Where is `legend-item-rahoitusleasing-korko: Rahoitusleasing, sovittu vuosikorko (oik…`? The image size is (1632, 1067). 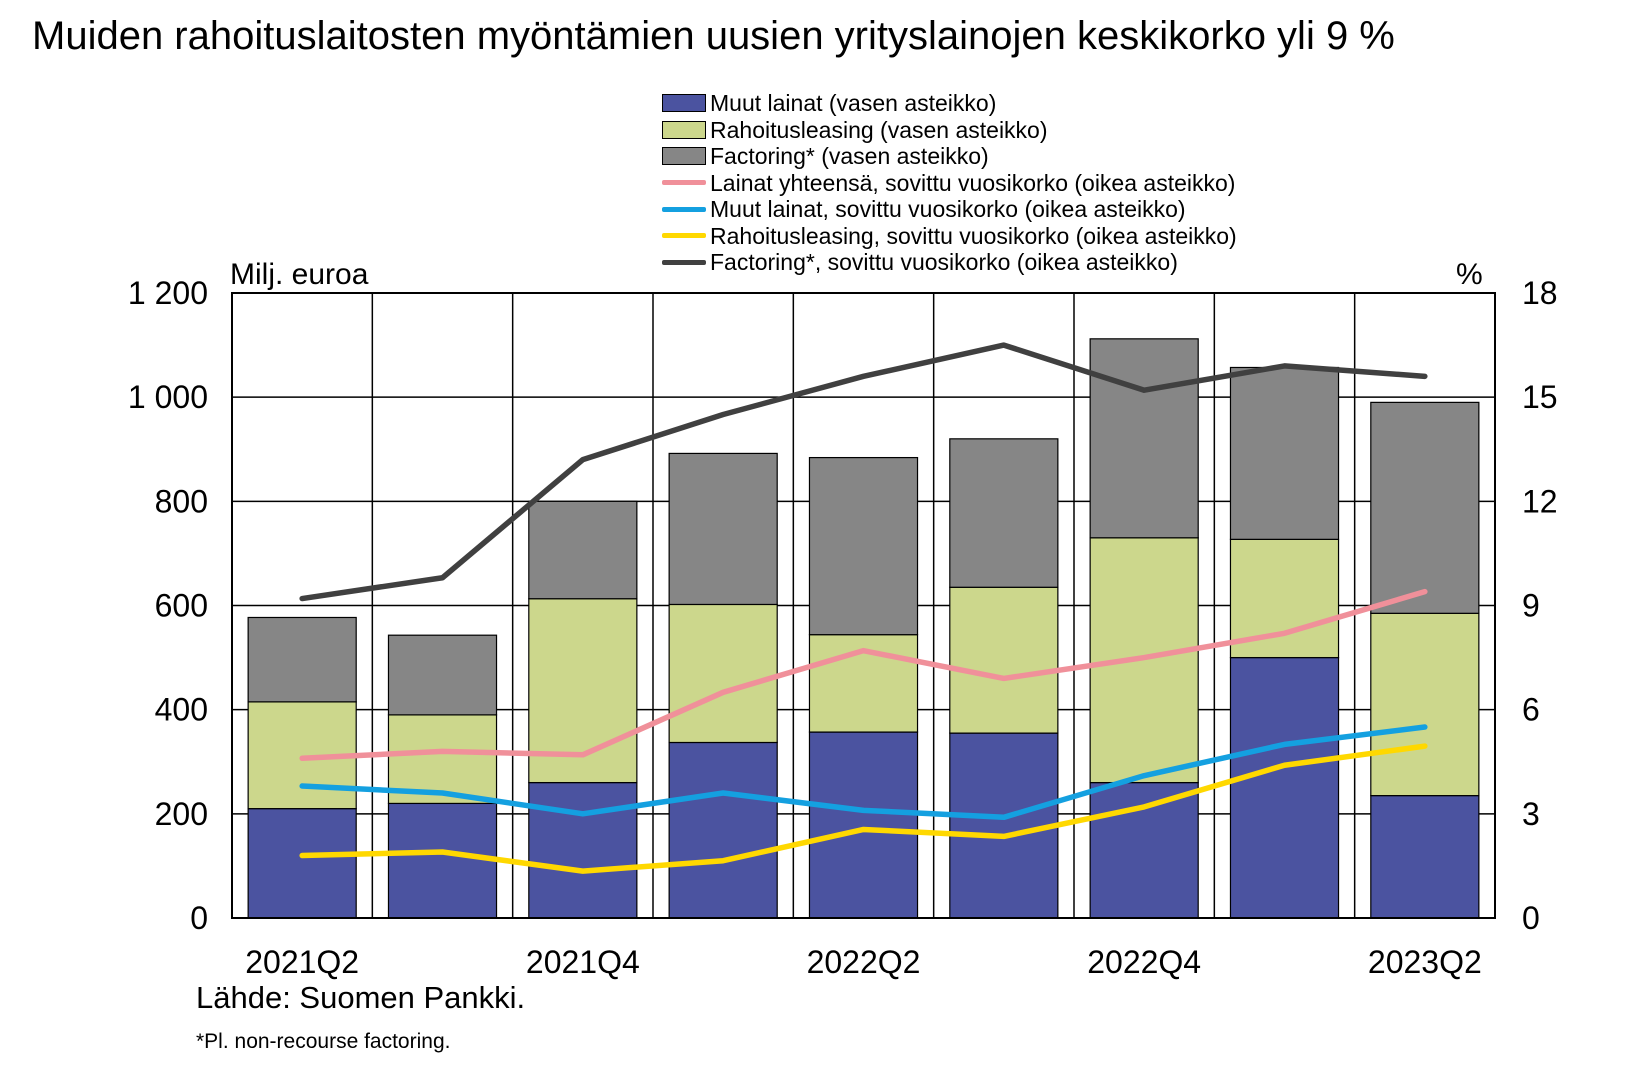
legend-item-rahoitusleasing-korko: Rahoitusleasing, sovittu vuosikorko (oik… is located at coordinates (949, 236).